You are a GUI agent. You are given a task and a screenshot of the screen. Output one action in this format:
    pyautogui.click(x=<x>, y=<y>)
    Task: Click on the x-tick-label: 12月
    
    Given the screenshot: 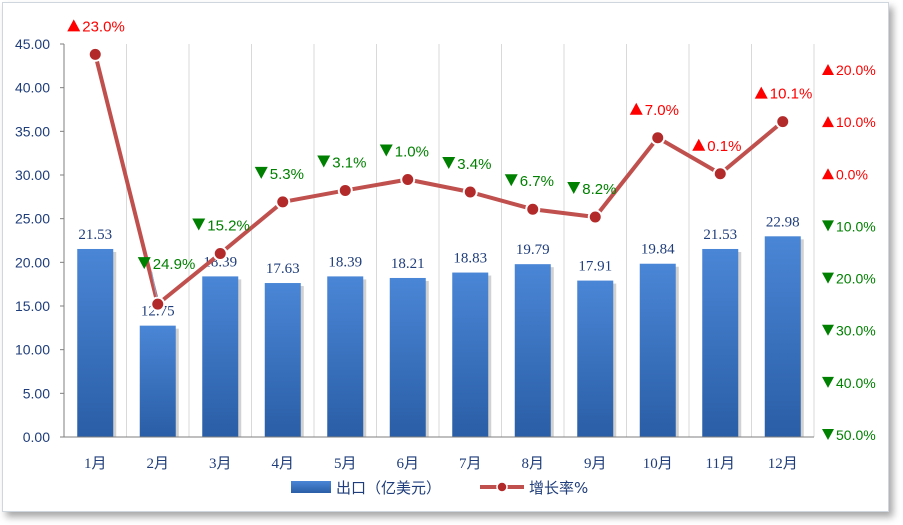 What is the action you would take?
    pyautogui.click(x=783, y=464)
    